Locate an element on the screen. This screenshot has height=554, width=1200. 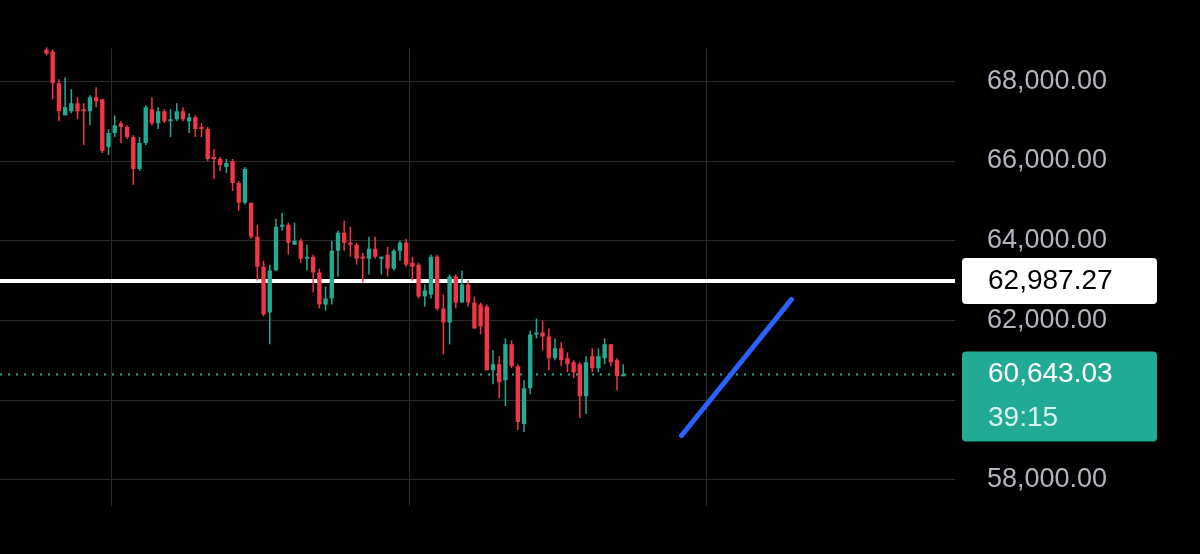
ref-line-label: 60,643.03 is located at coordinates (1050, 373).